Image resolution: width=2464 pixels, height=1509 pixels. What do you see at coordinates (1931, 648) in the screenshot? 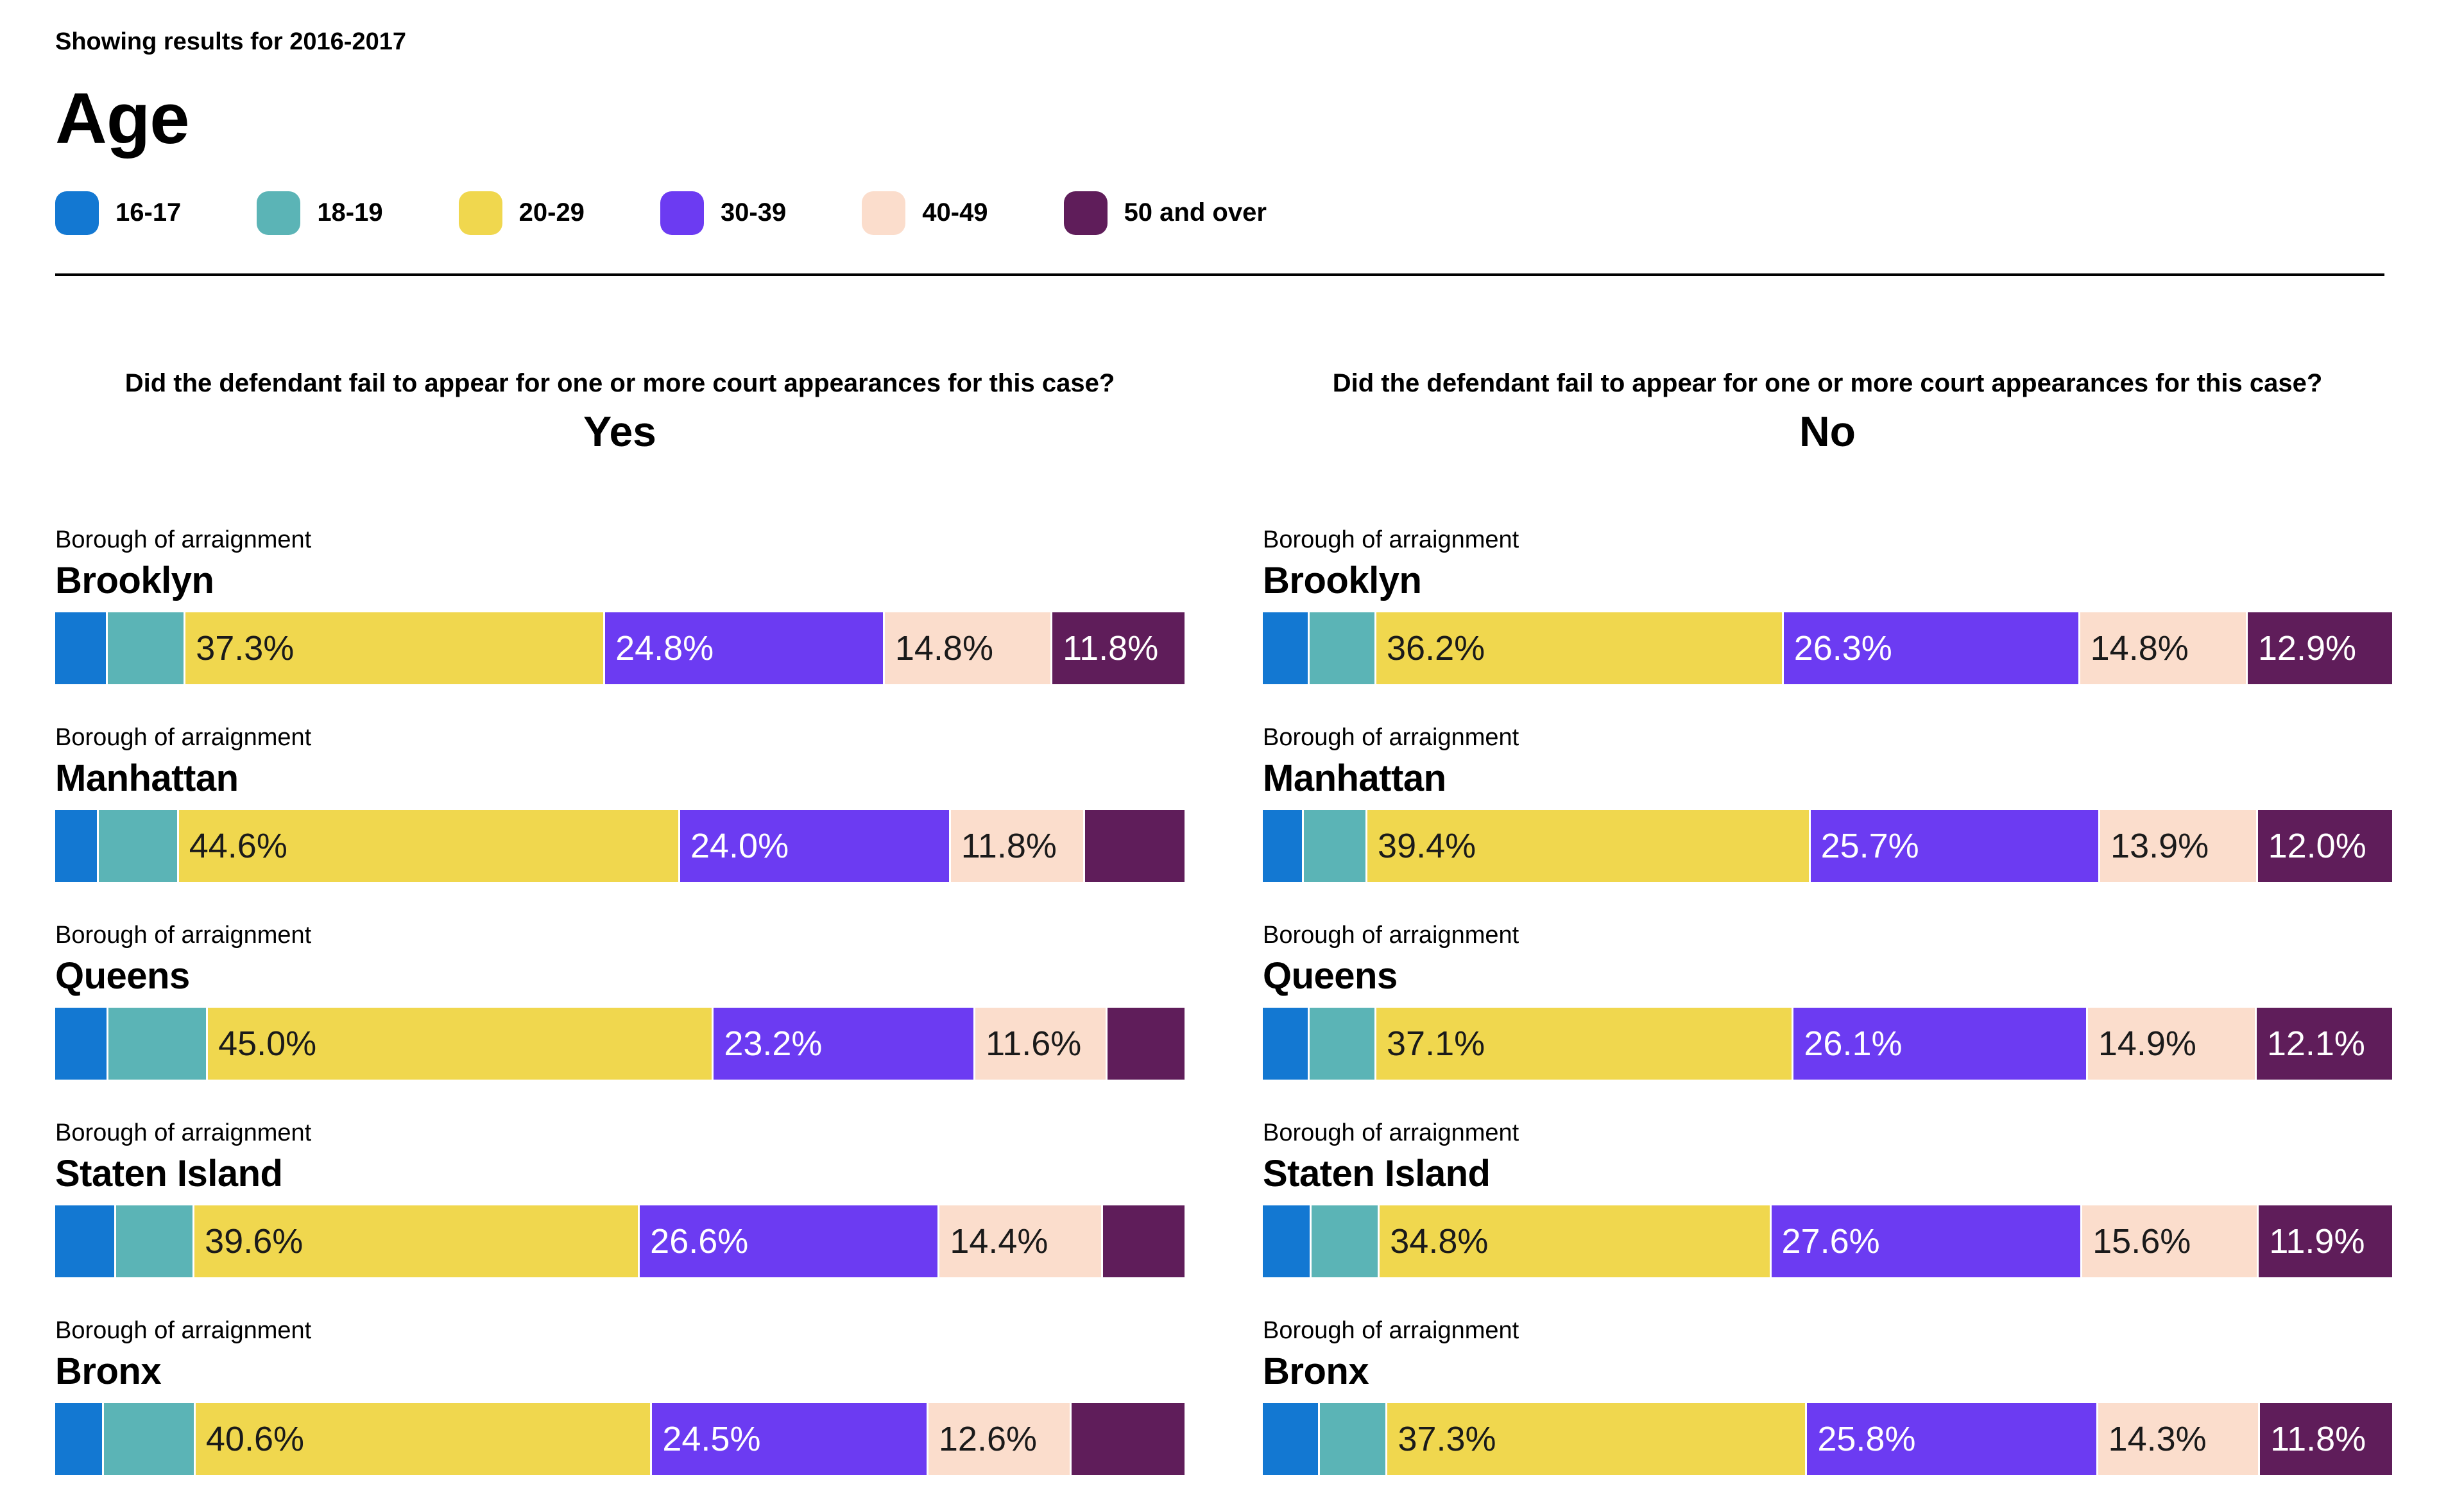
I see `bar-segment-30-39: 26.3%` at bounding box center [1931, 648].